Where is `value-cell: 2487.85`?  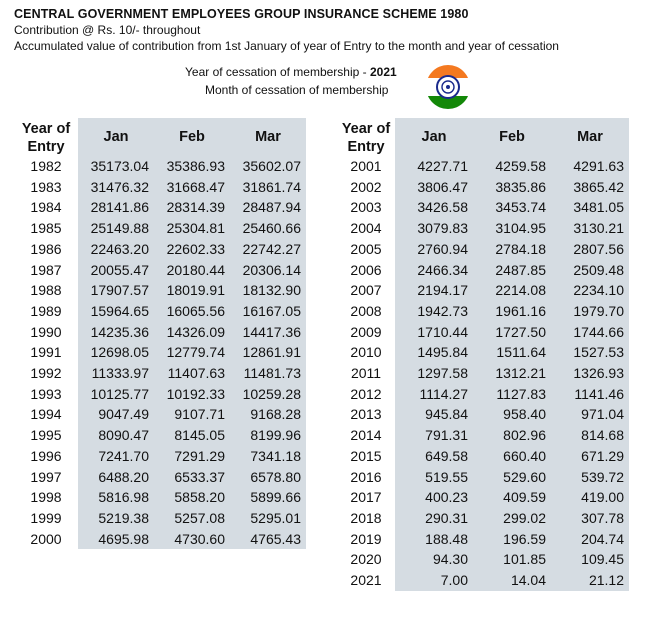
value-cell: 2487.85 is located at coordinates (512, 270).